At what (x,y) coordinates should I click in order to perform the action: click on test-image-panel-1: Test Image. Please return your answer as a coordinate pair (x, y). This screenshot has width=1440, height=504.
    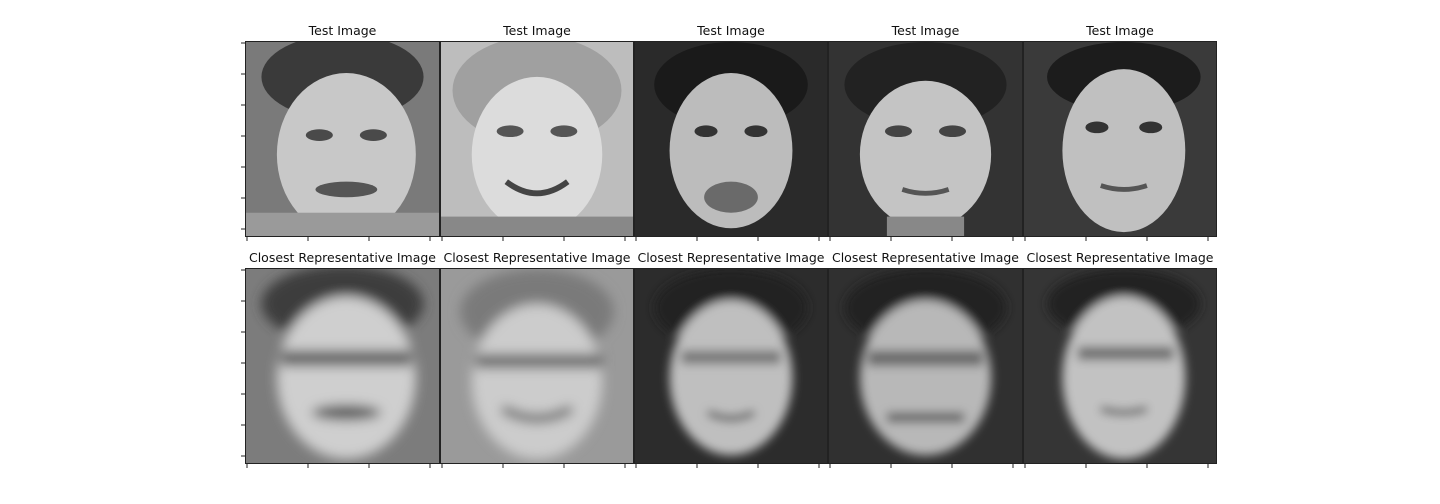
    Looking at the image, I should click on (340, 132).